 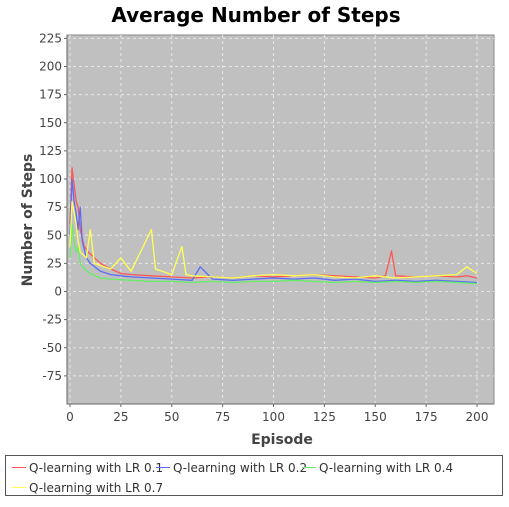 What do you see at coordinates (52, 376) in the screenshot?
I see `y-tick-label: -75` at bounding box center [52, 376].